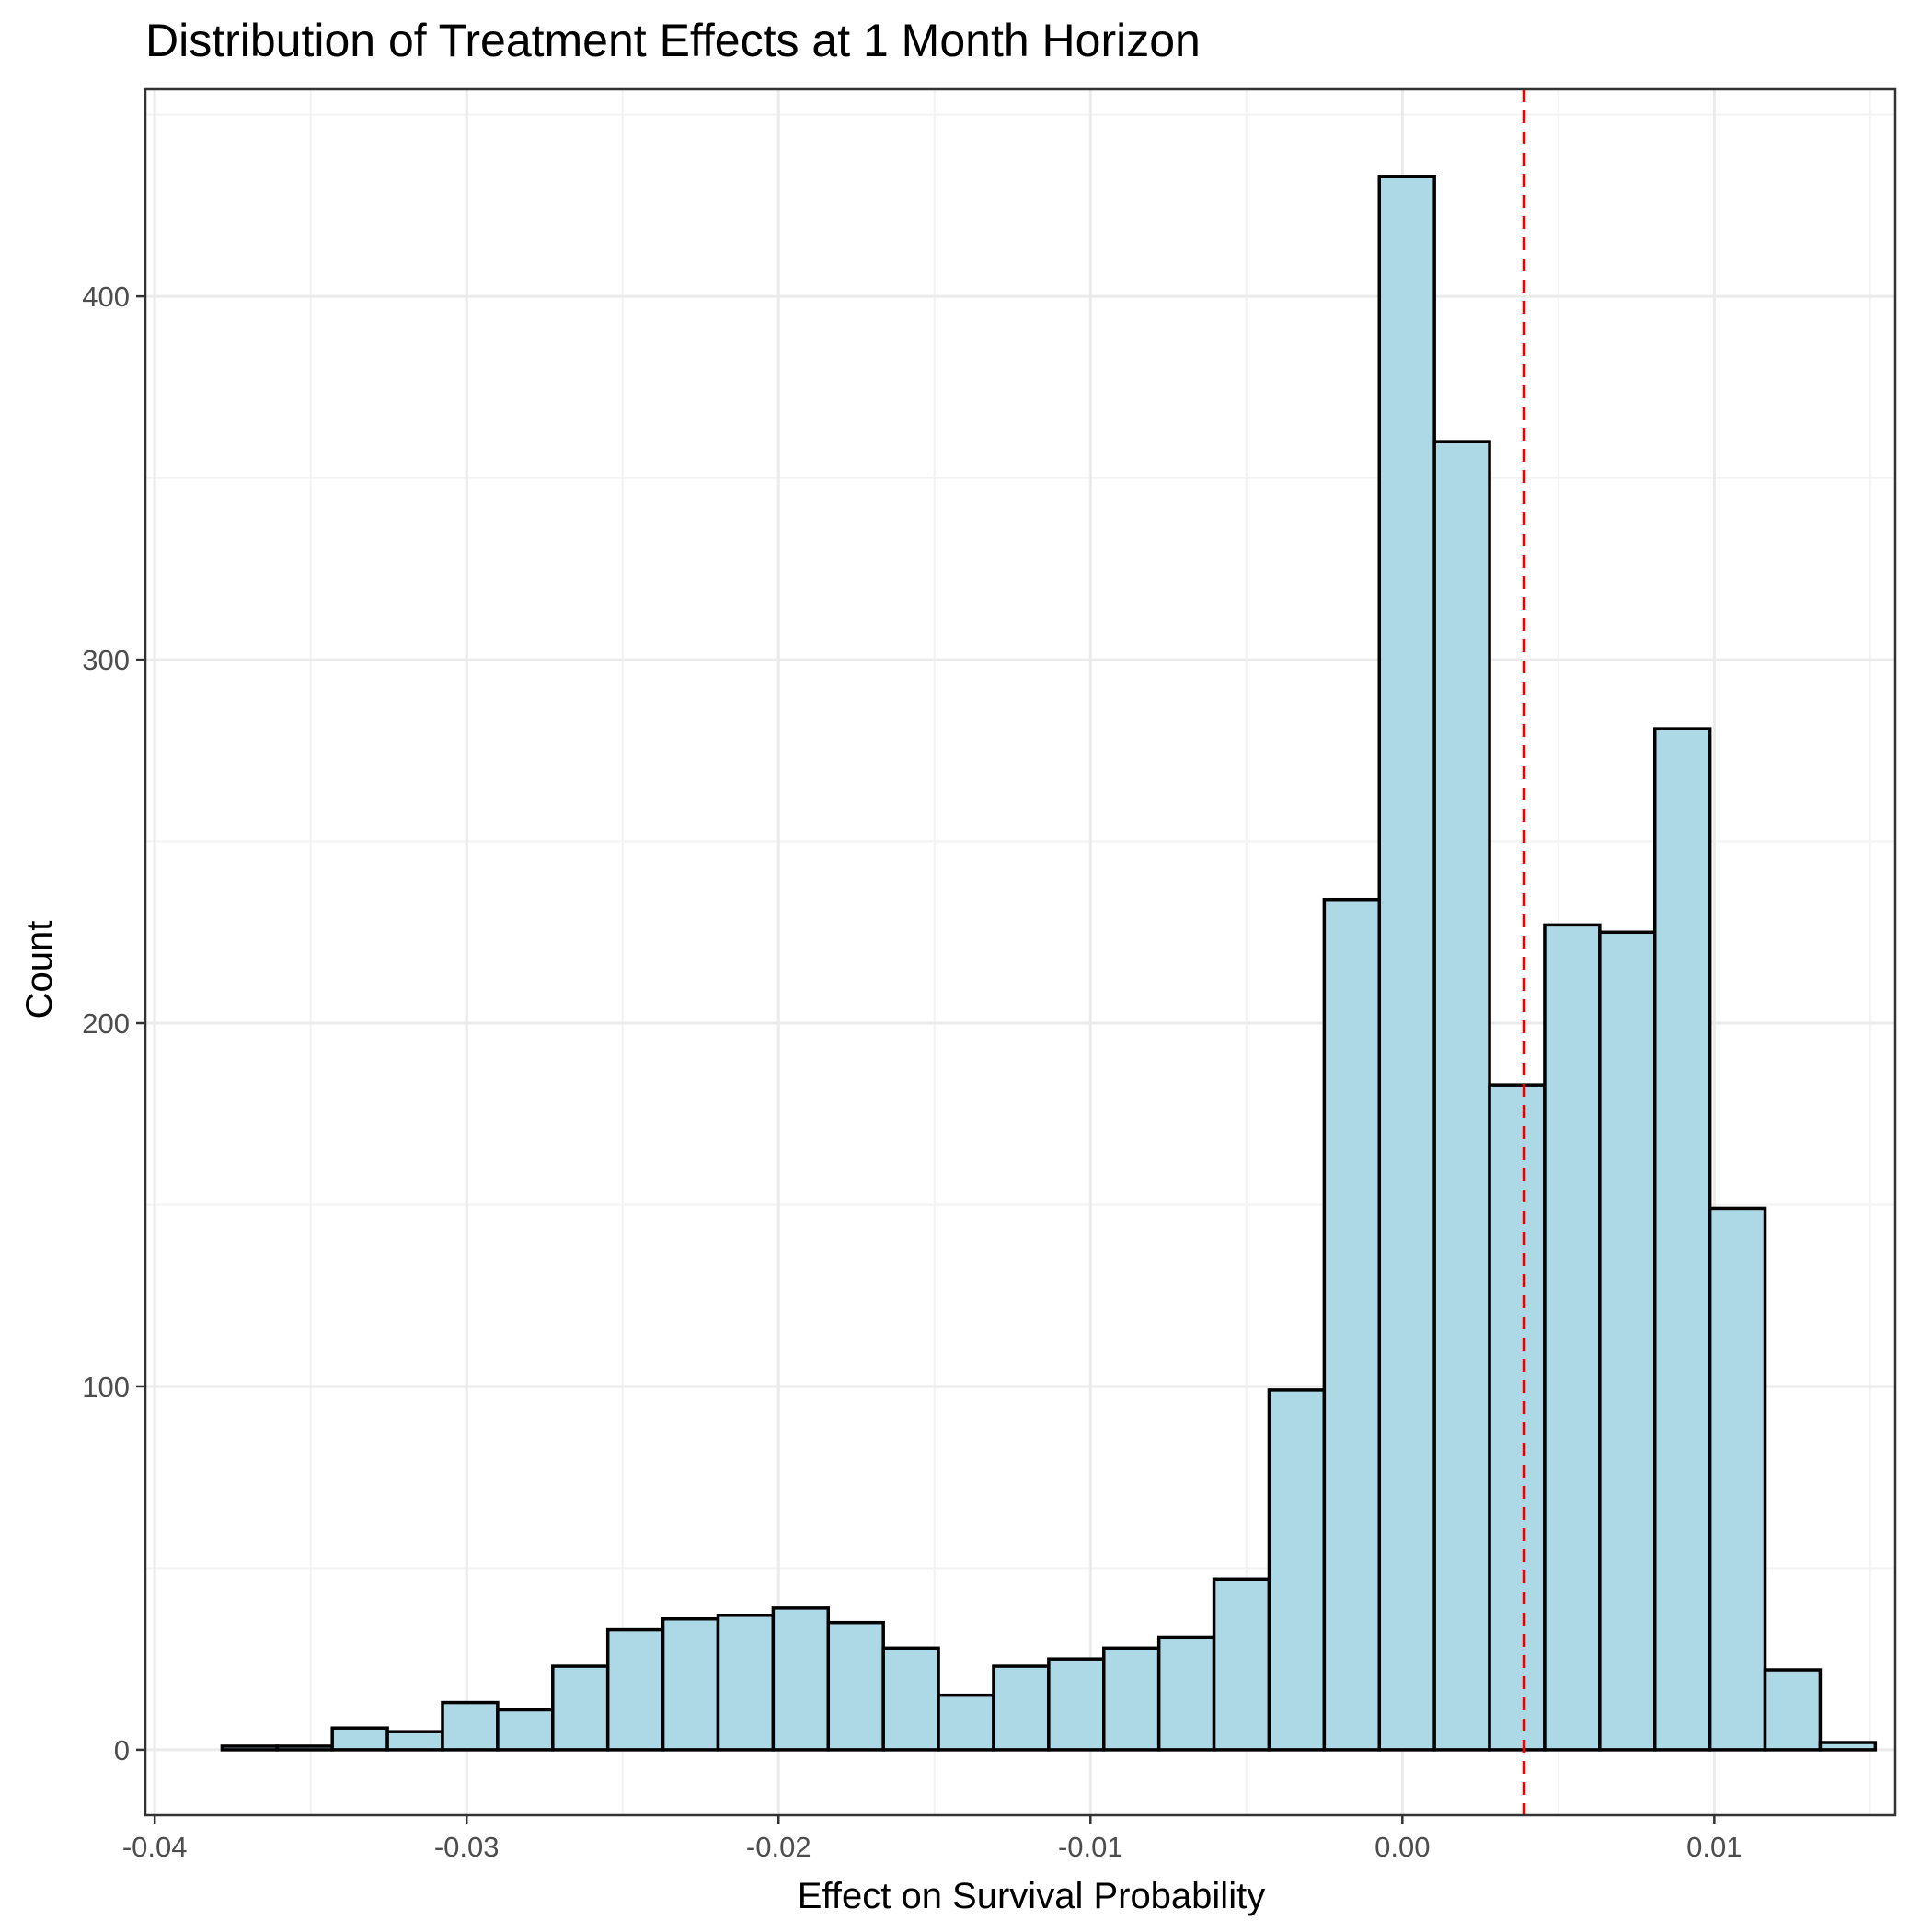  What do you see at coordinates (778, 1847) in the screenshot?
I see `x-tick-label: -0.02` at bounding box center [778, 1847].